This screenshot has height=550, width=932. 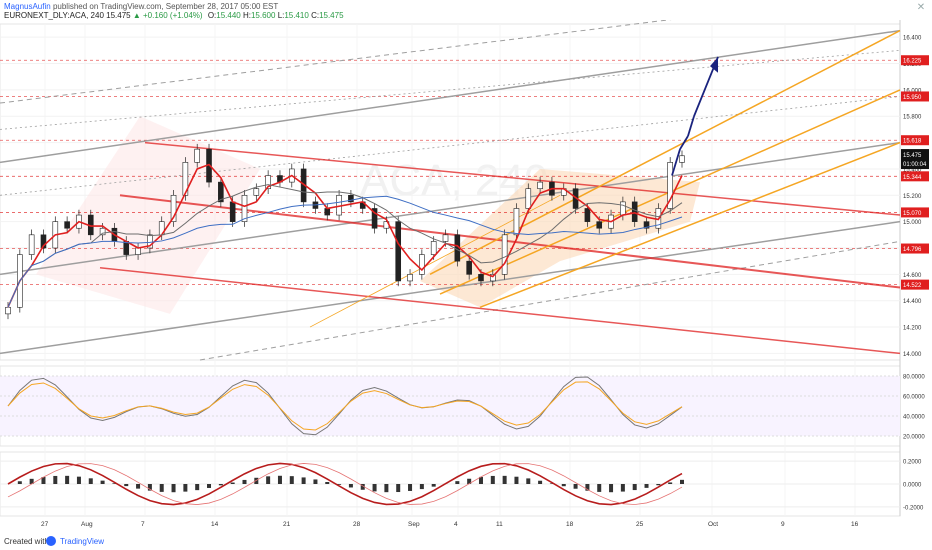 What do you see at coordinates (345, 251) in the screenshot?
I see `long-ma-line` at bounding box center [345, 251].